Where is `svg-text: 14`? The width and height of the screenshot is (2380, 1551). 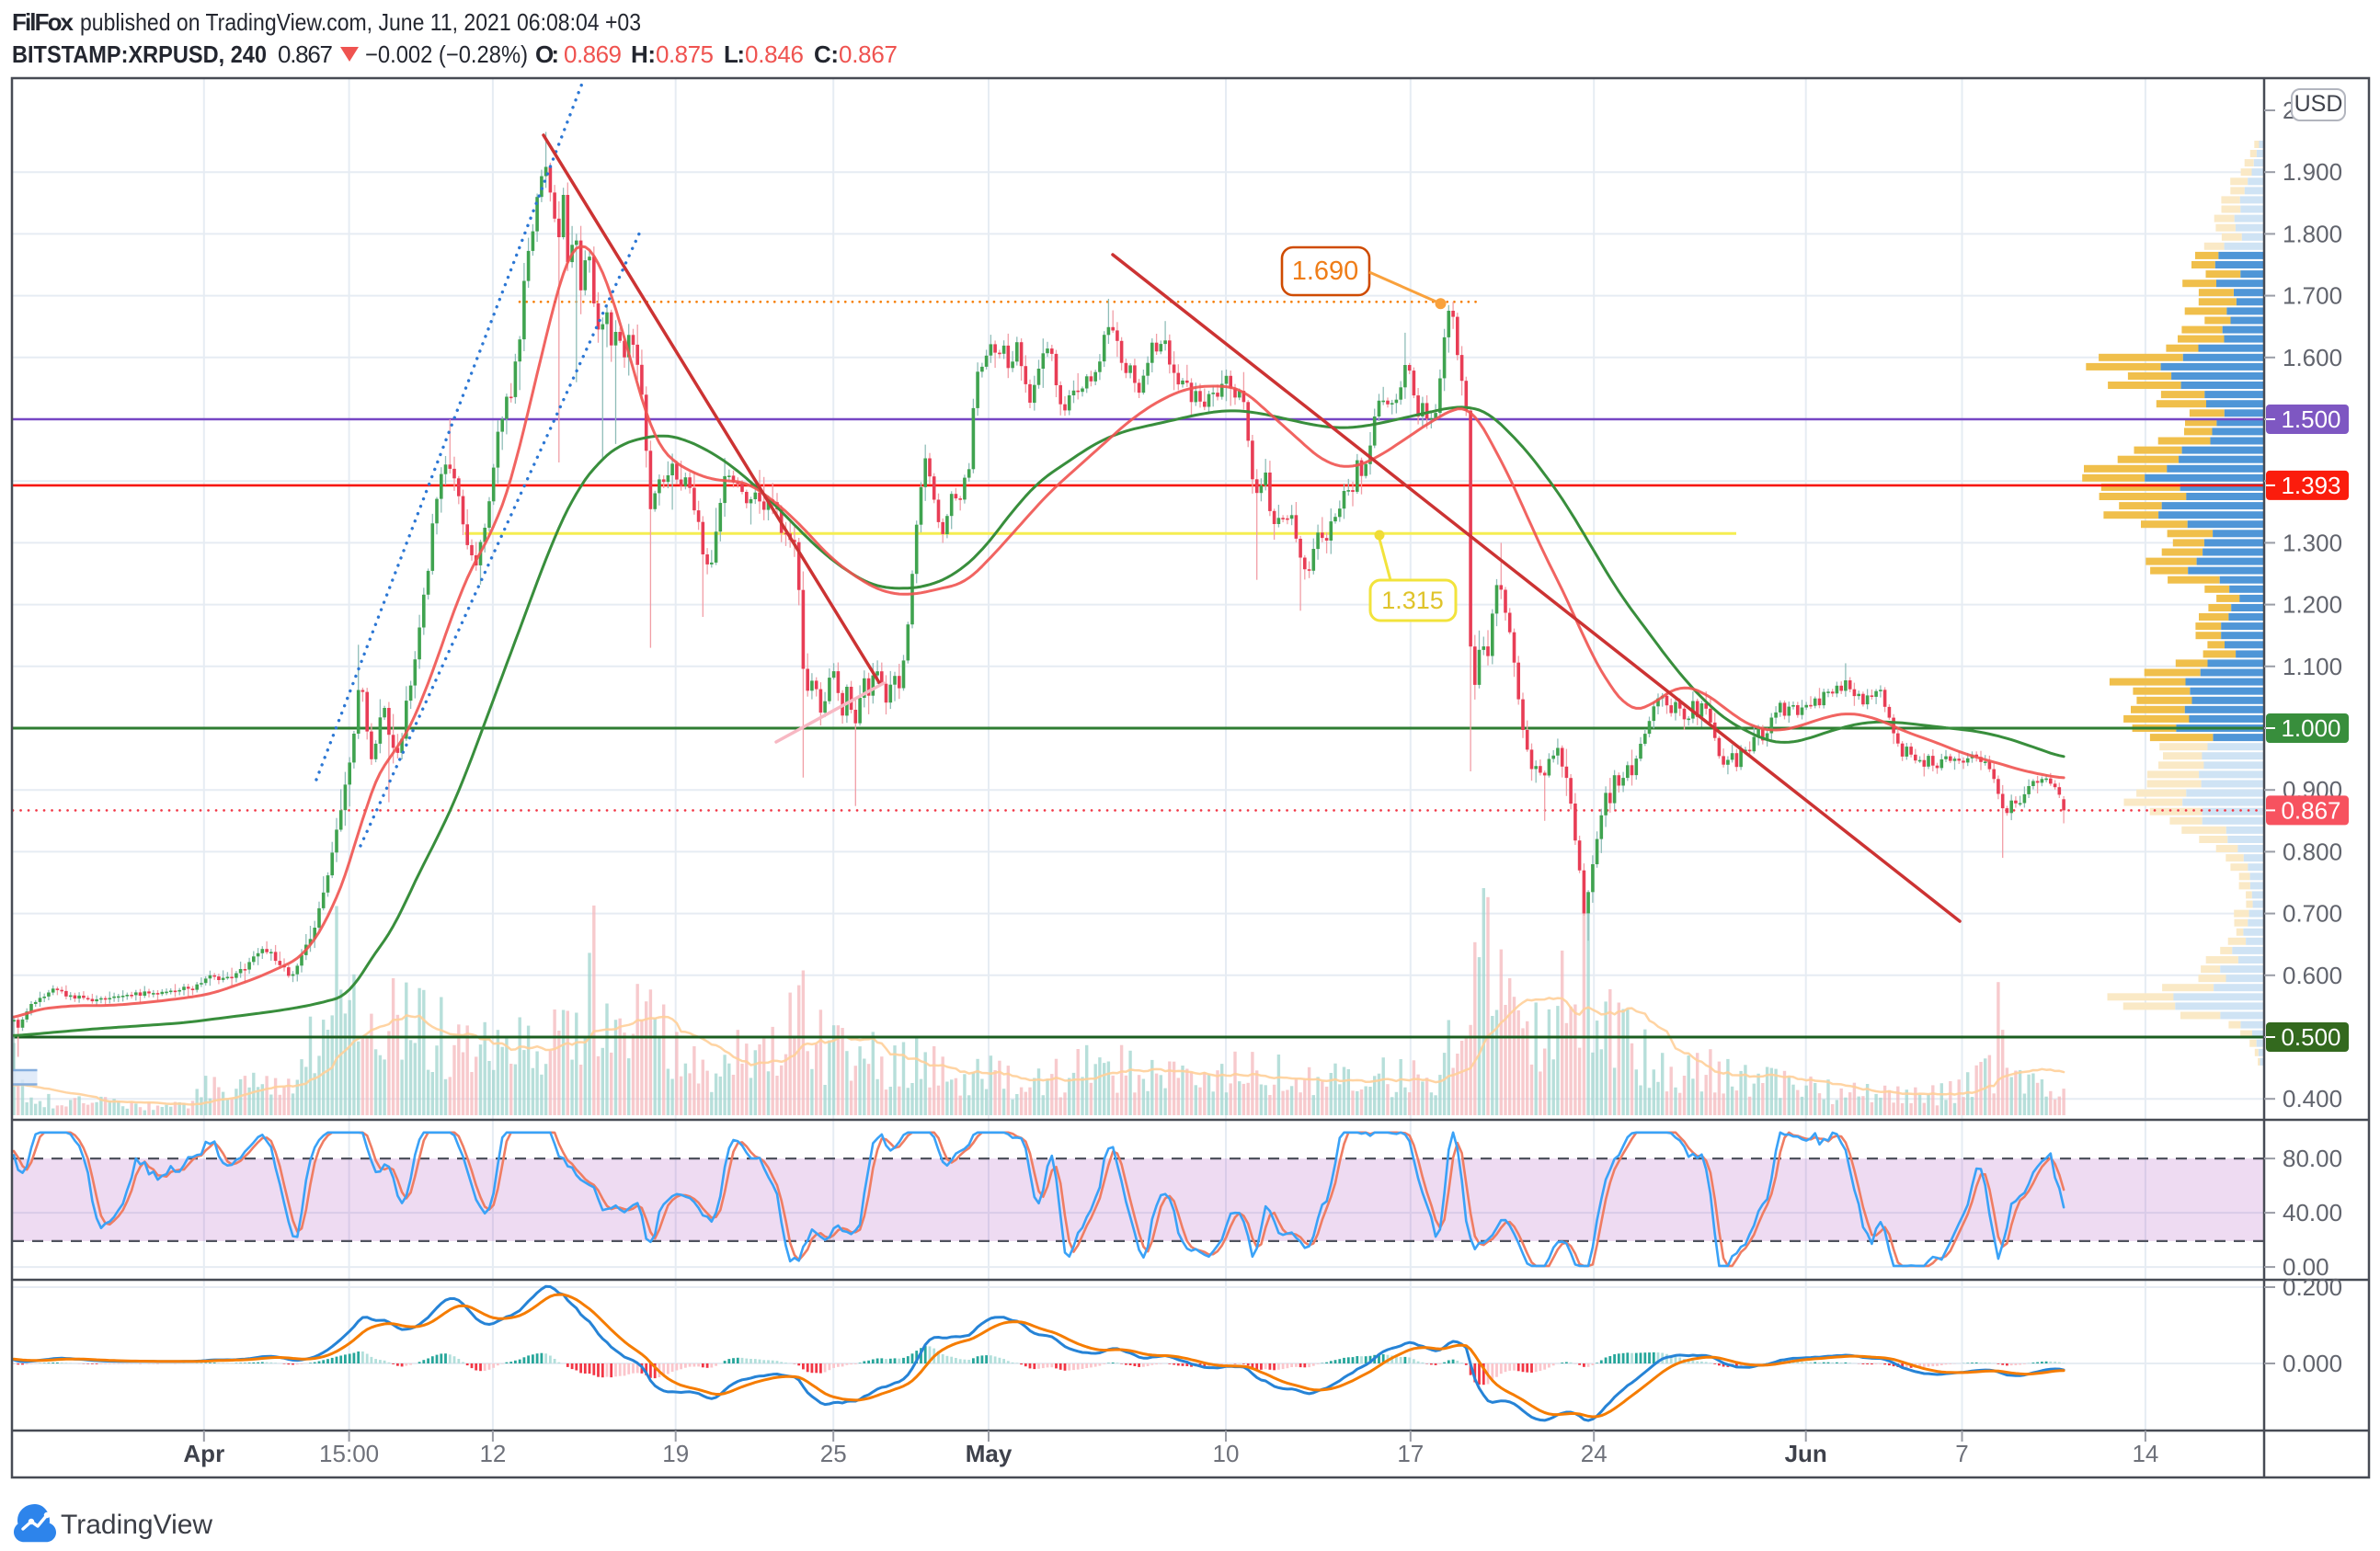
svg-text: 14 is located at coordinates (2145, 1454).